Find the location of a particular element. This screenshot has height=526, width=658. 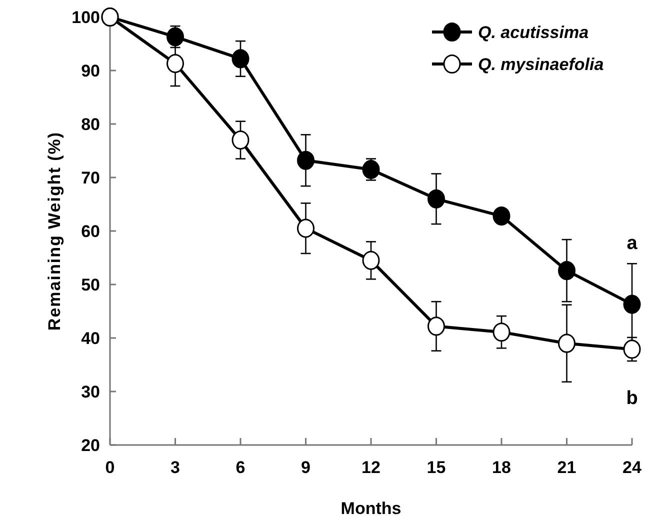

legend-label: Q. acutissima is located at coordinates (533, 32).